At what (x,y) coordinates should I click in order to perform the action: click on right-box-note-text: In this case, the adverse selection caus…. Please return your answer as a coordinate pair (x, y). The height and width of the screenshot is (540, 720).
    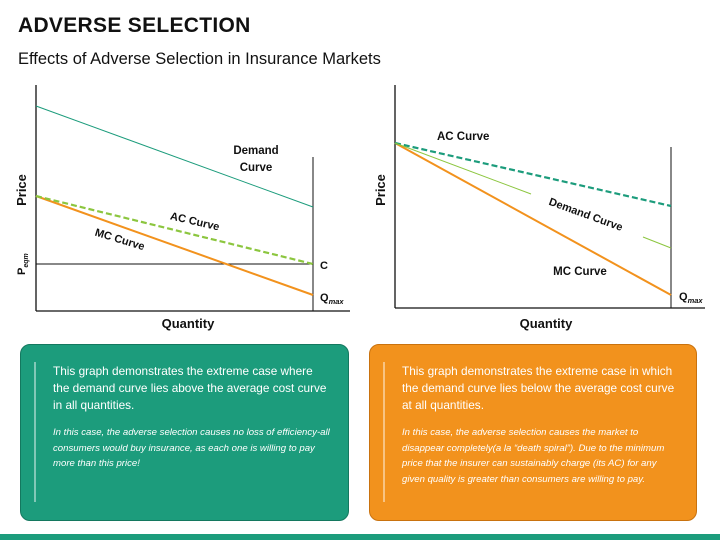
    Looking at the image, I should click on (533, 456).